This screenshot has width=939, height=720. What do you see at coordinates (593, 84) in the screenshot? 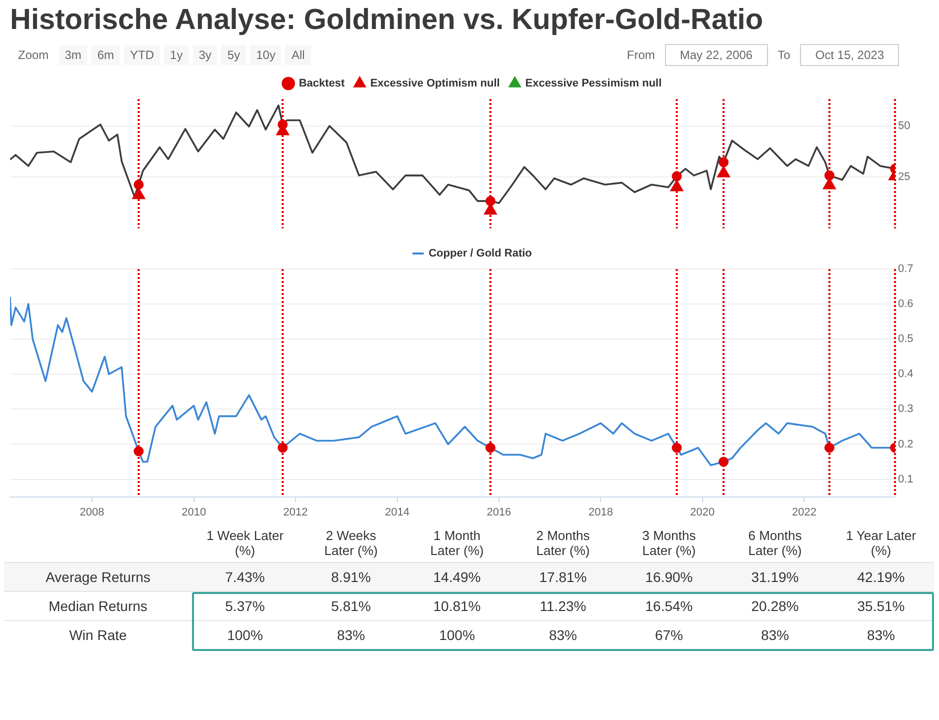
I see `legend-label: Excessive Pessimism null` at bounding box center [593, 84].